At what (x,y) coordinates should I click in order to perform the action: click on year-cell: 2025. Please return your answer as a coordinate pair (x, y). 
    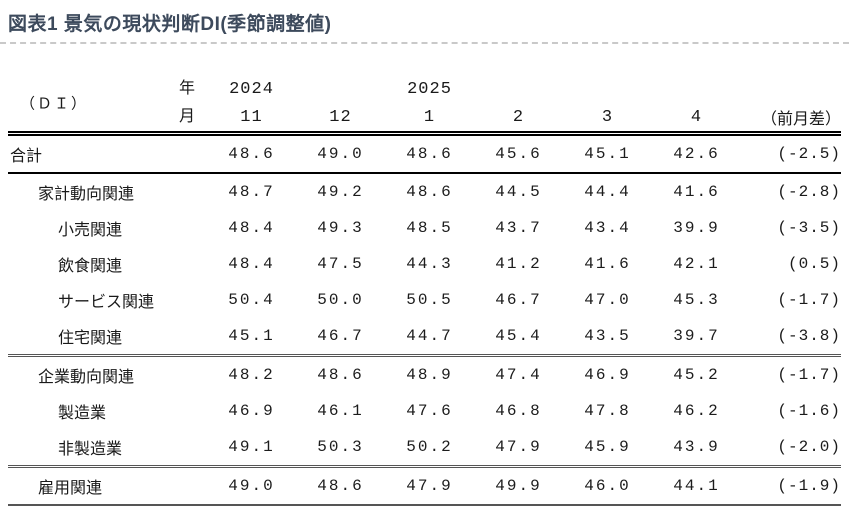
    Looking at the image, I should click on (429, 89).